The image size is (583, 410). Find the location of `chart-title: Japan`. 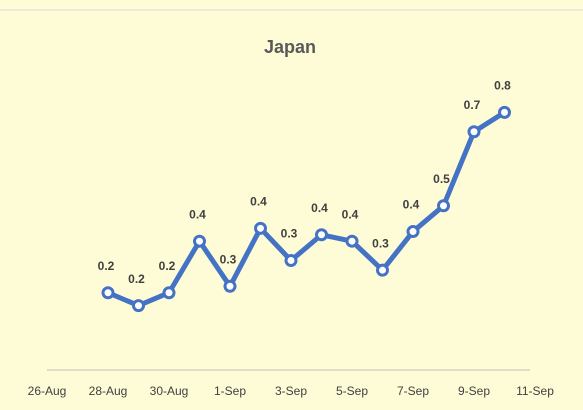

chart-title: Japan is located at coordinates (290, 47).